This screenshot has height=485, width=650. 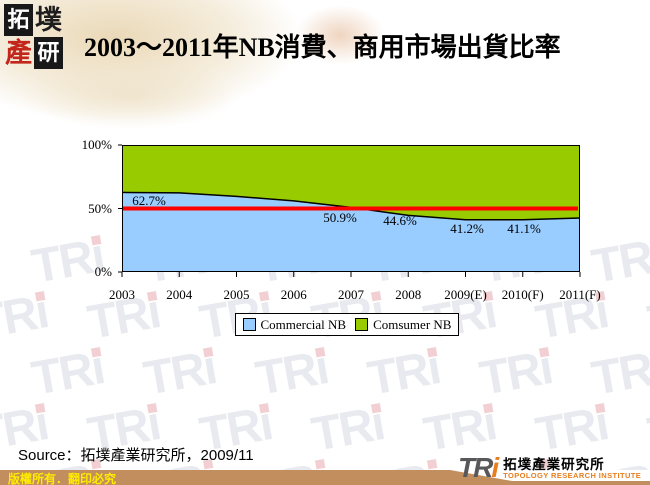 What do you see at coordinates (18, 52) in the screenshot?
I see `logo-char: 產` at bounding box center [18, 52].